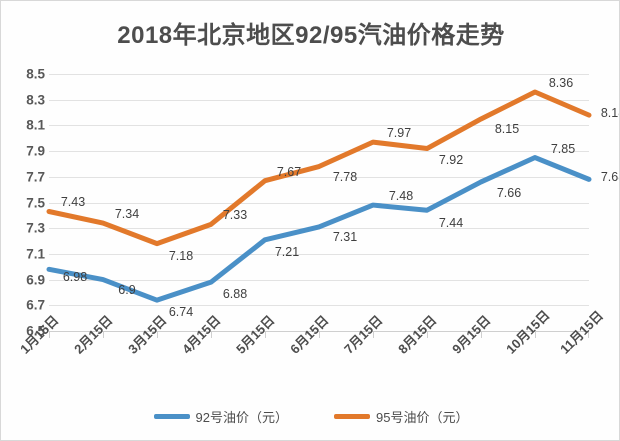 This screenshot has height=441, width=620. What do you see at coordinates (35, 280) in the screenshot?
I see `y-axis-tick-label: 6.9` at bounding box center [35, 280].